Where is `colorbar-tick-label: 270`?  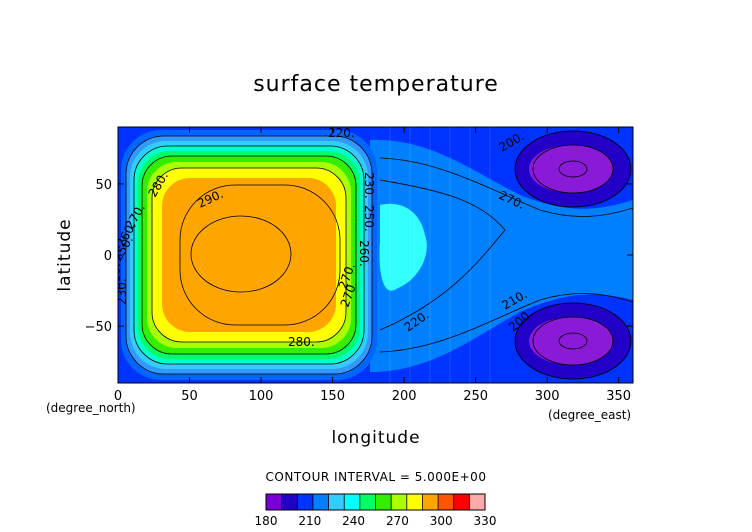 colorbar-tick-label: 270 is located at coordinates (397, 521).